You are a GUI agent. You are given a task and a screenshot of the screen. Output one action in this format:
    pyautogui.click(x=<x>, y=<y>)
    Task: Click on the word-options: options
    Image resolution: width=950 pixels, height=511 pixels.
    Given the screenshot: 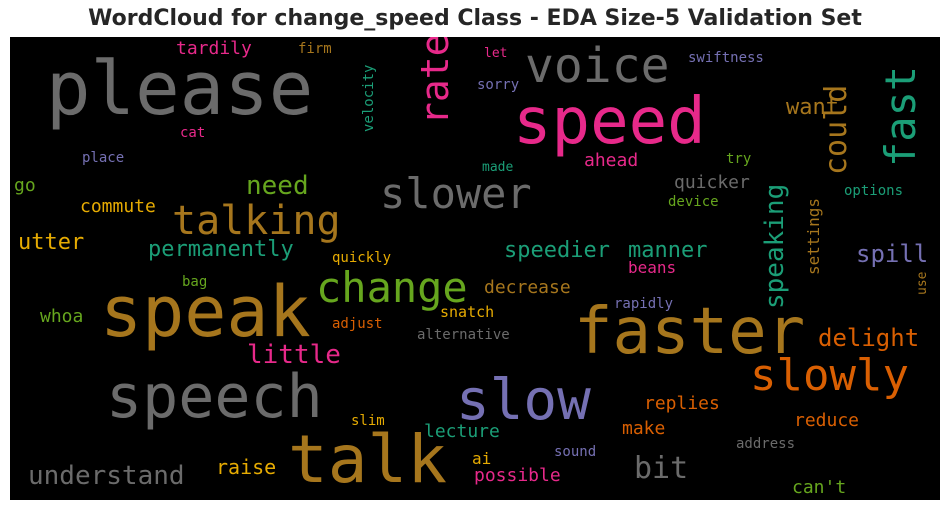 What is the action you would take?
    pyautogui.click(x=873, y=191)
    